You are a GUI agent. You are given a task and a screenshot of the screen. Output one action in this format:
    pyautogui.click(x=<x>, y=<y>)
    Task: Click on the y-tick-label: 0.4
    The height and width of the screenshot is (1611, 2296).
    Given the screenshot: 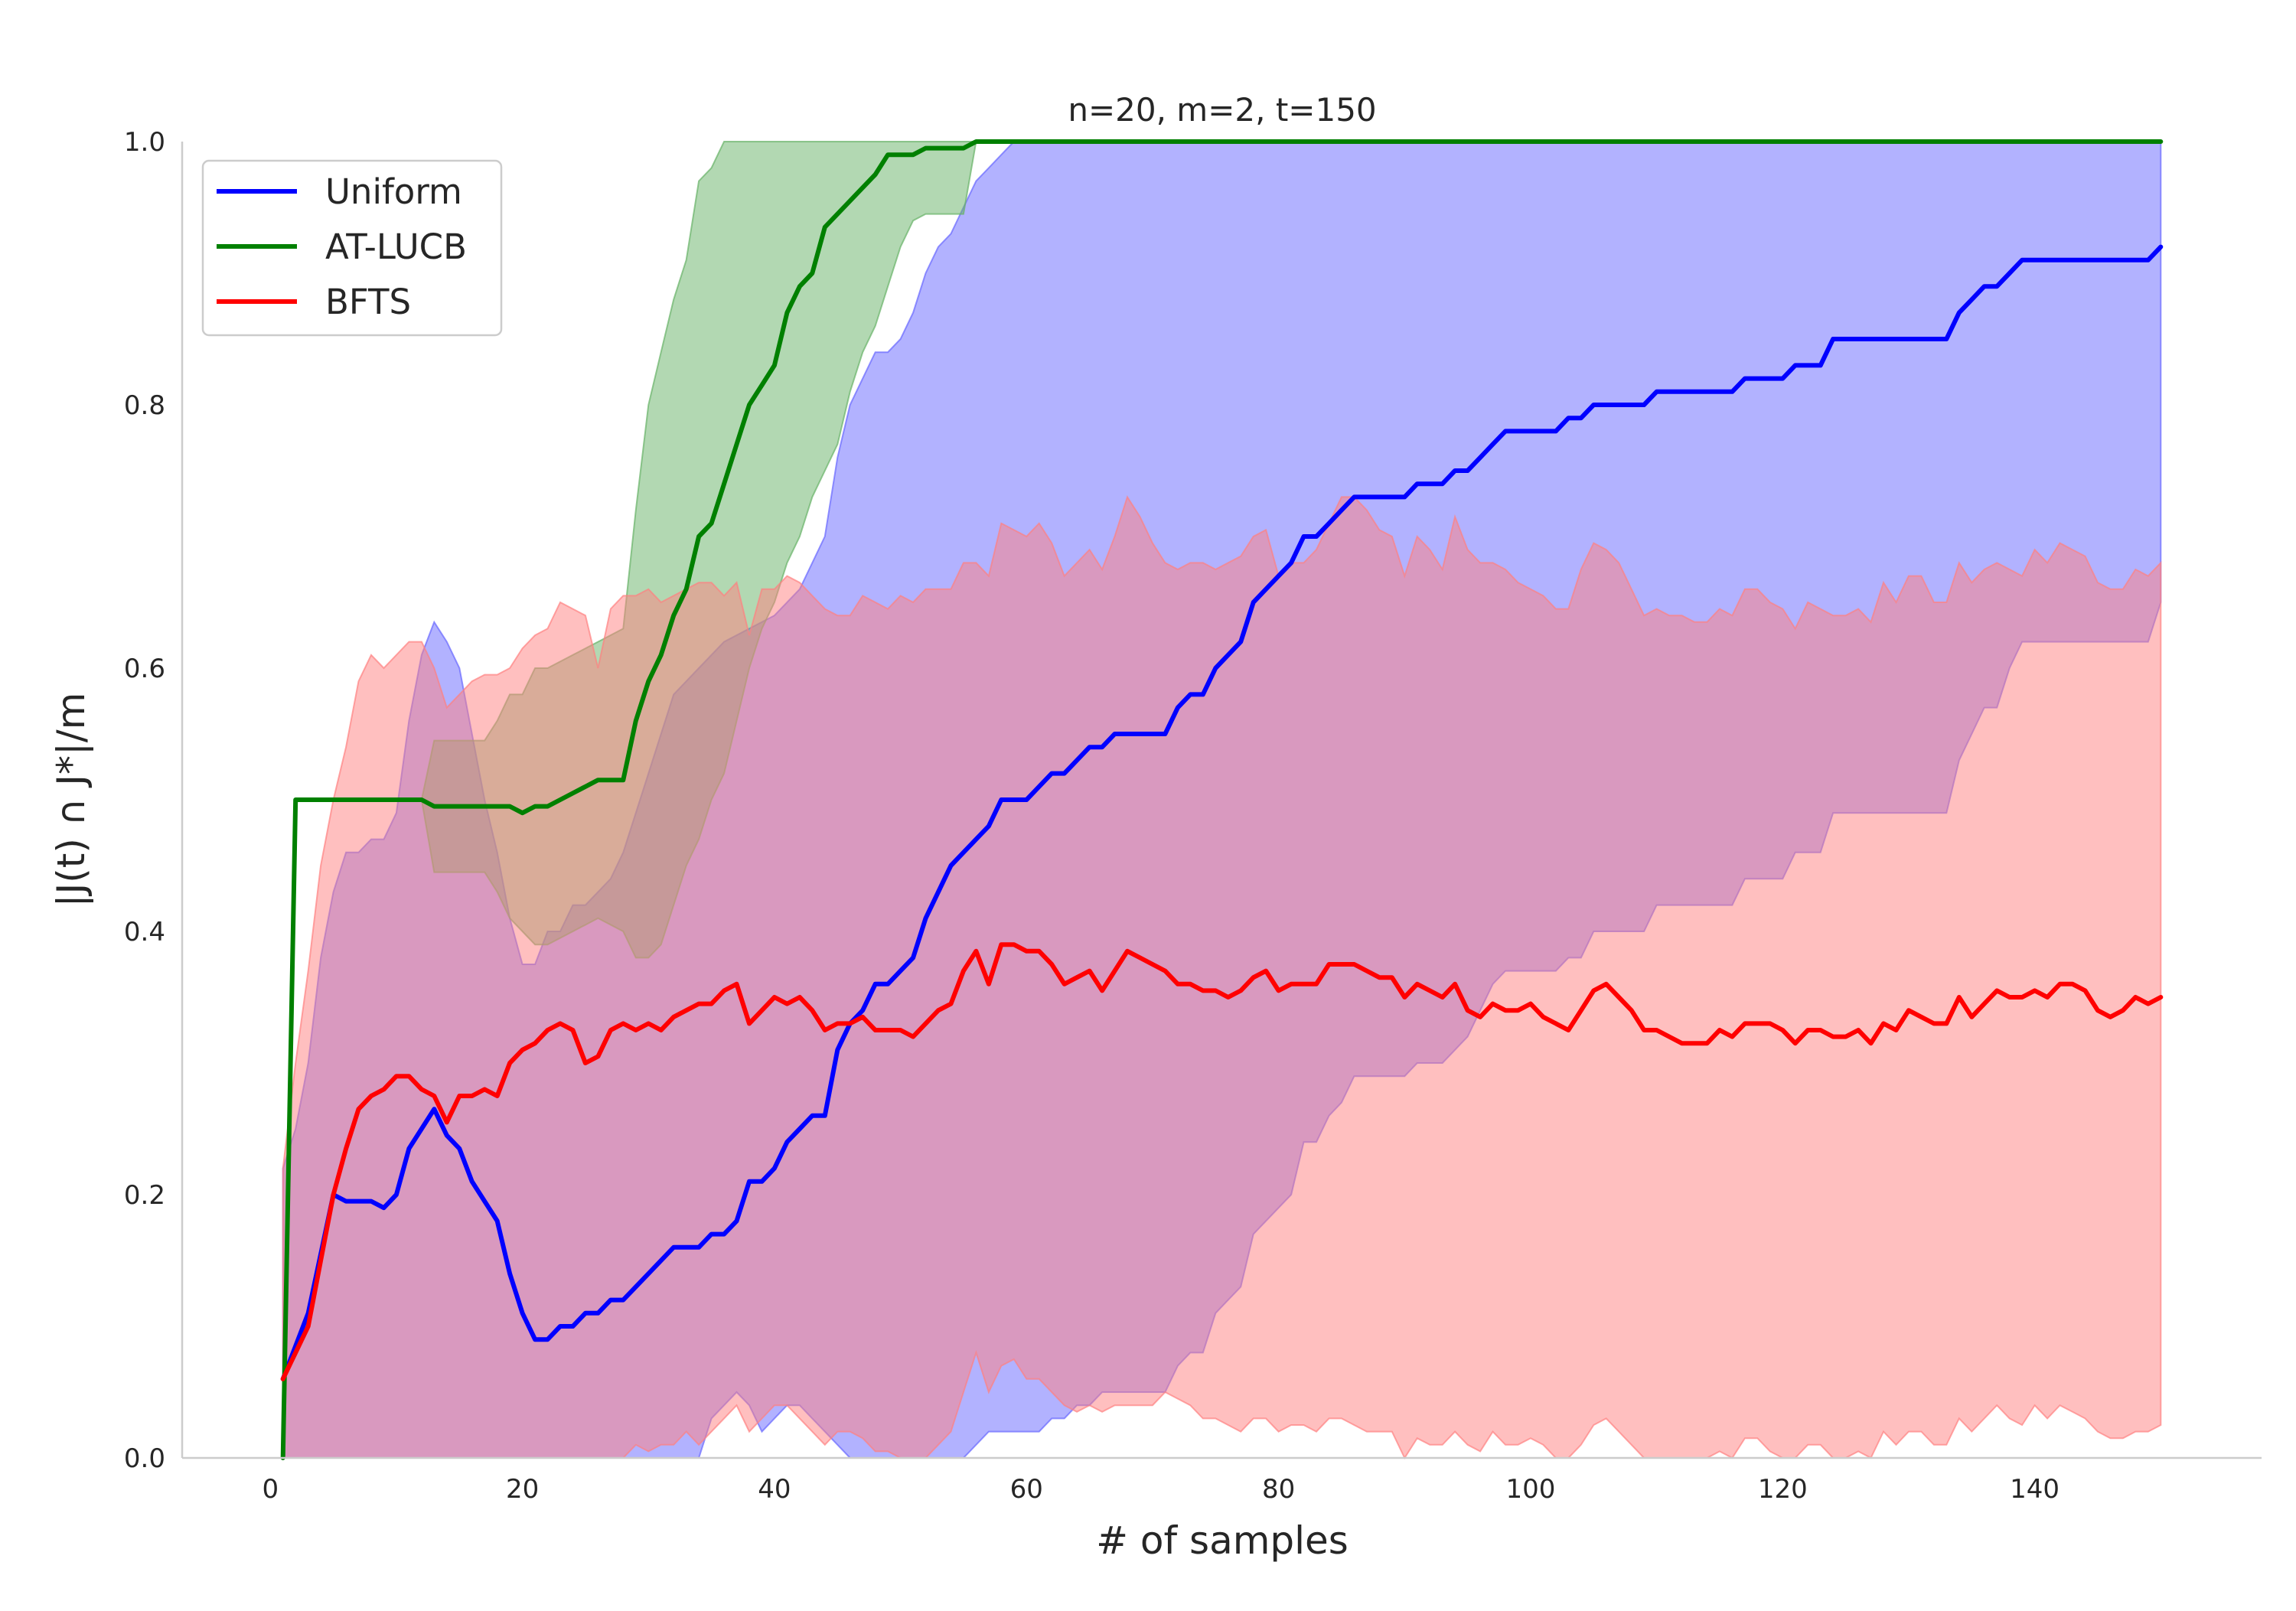 What is the action you would take?
    pyautogui.click(x=144, y=932)
    